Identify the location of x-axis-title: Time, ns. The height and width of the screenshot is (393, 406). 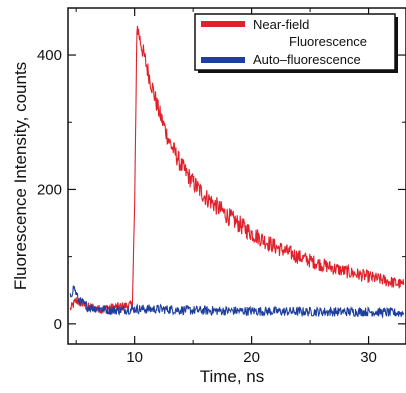
(232, 376).